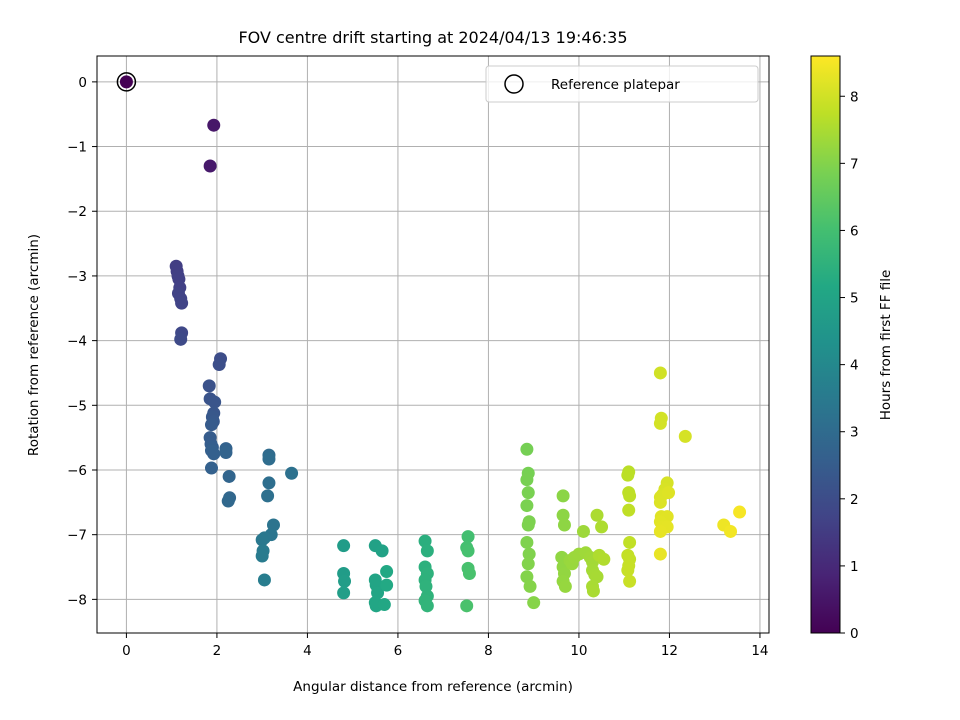 The width and height of the screenshot is (960, 720). I want to click on legend-box, so click(622, 84).